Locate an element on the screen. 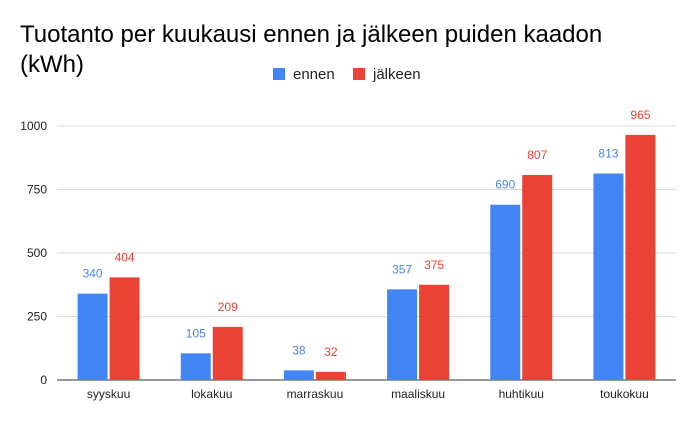 The height and width of the screenshot is (421, 698). x-tick-label: lokakuu is located at coordinates (211, 394).